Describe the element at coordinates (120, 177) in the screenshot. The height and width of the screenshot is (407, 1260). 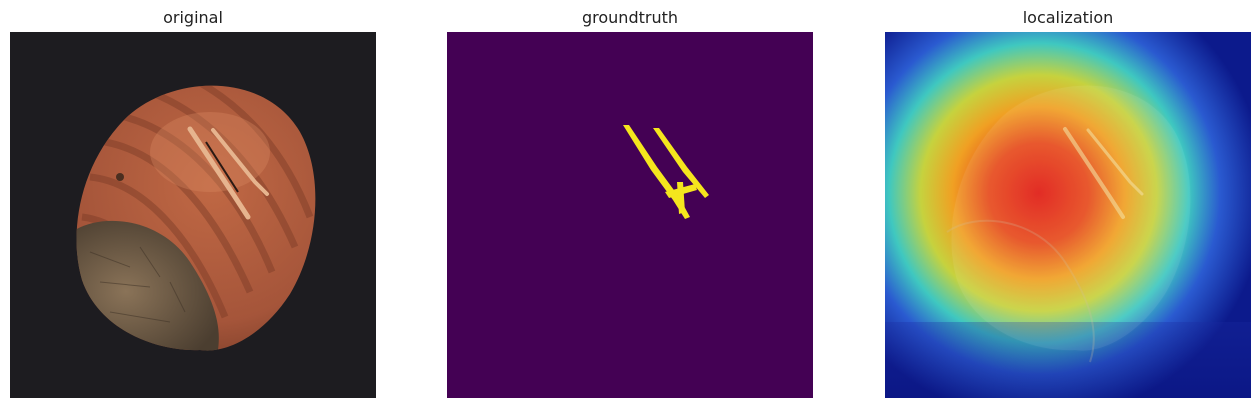
I see `shell-spot` at that location.